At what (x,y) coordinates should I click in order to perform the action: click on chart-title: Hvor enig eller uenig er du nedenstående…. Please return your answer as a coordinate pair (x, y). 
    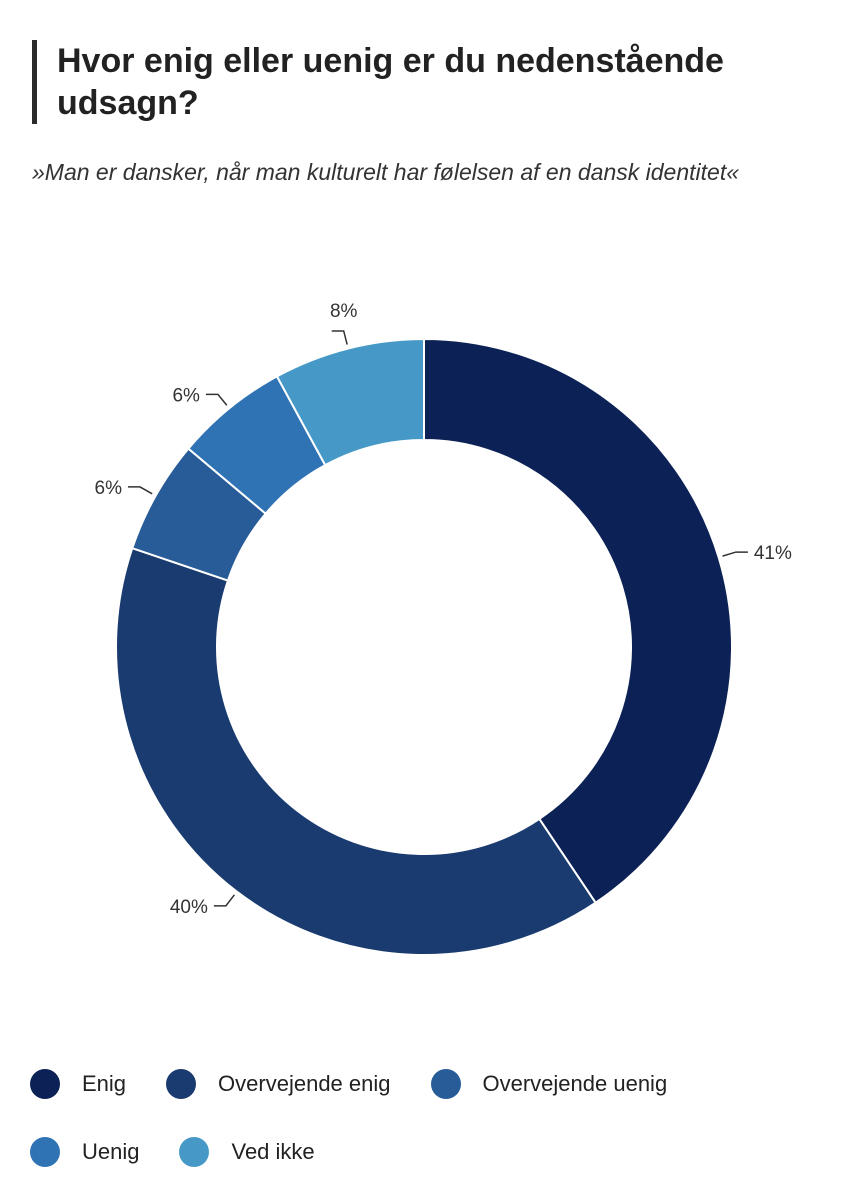
    Looking at the image, I should click on (390, 82).